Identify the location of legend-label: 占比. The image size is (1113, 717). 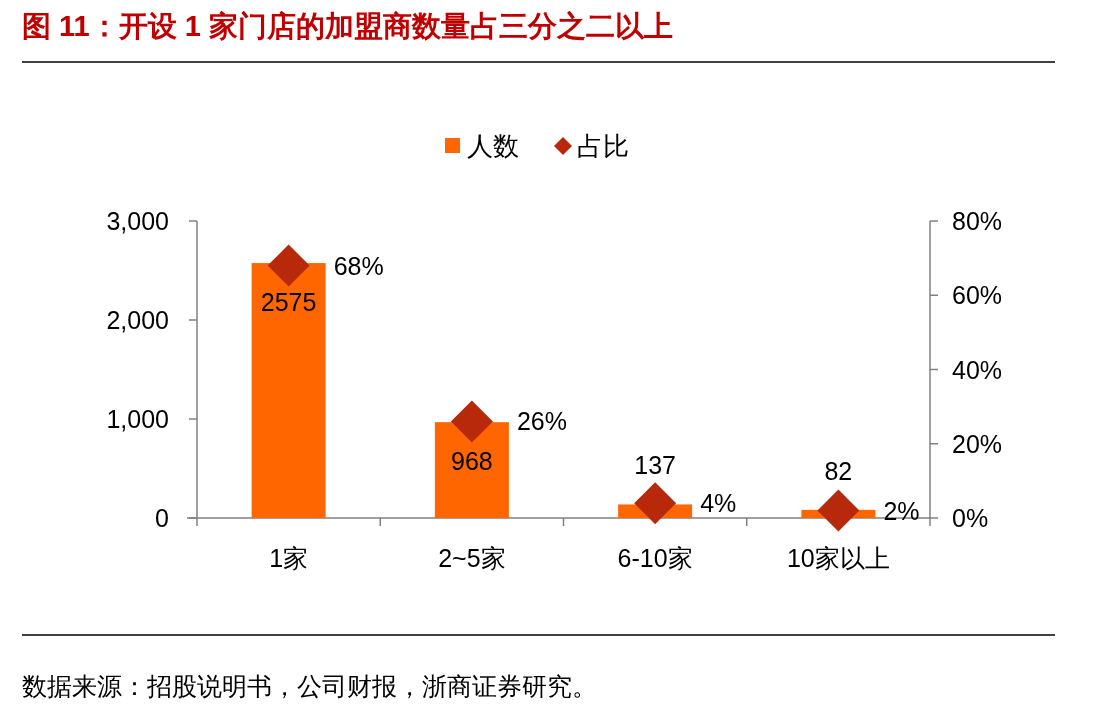
(603, 146).